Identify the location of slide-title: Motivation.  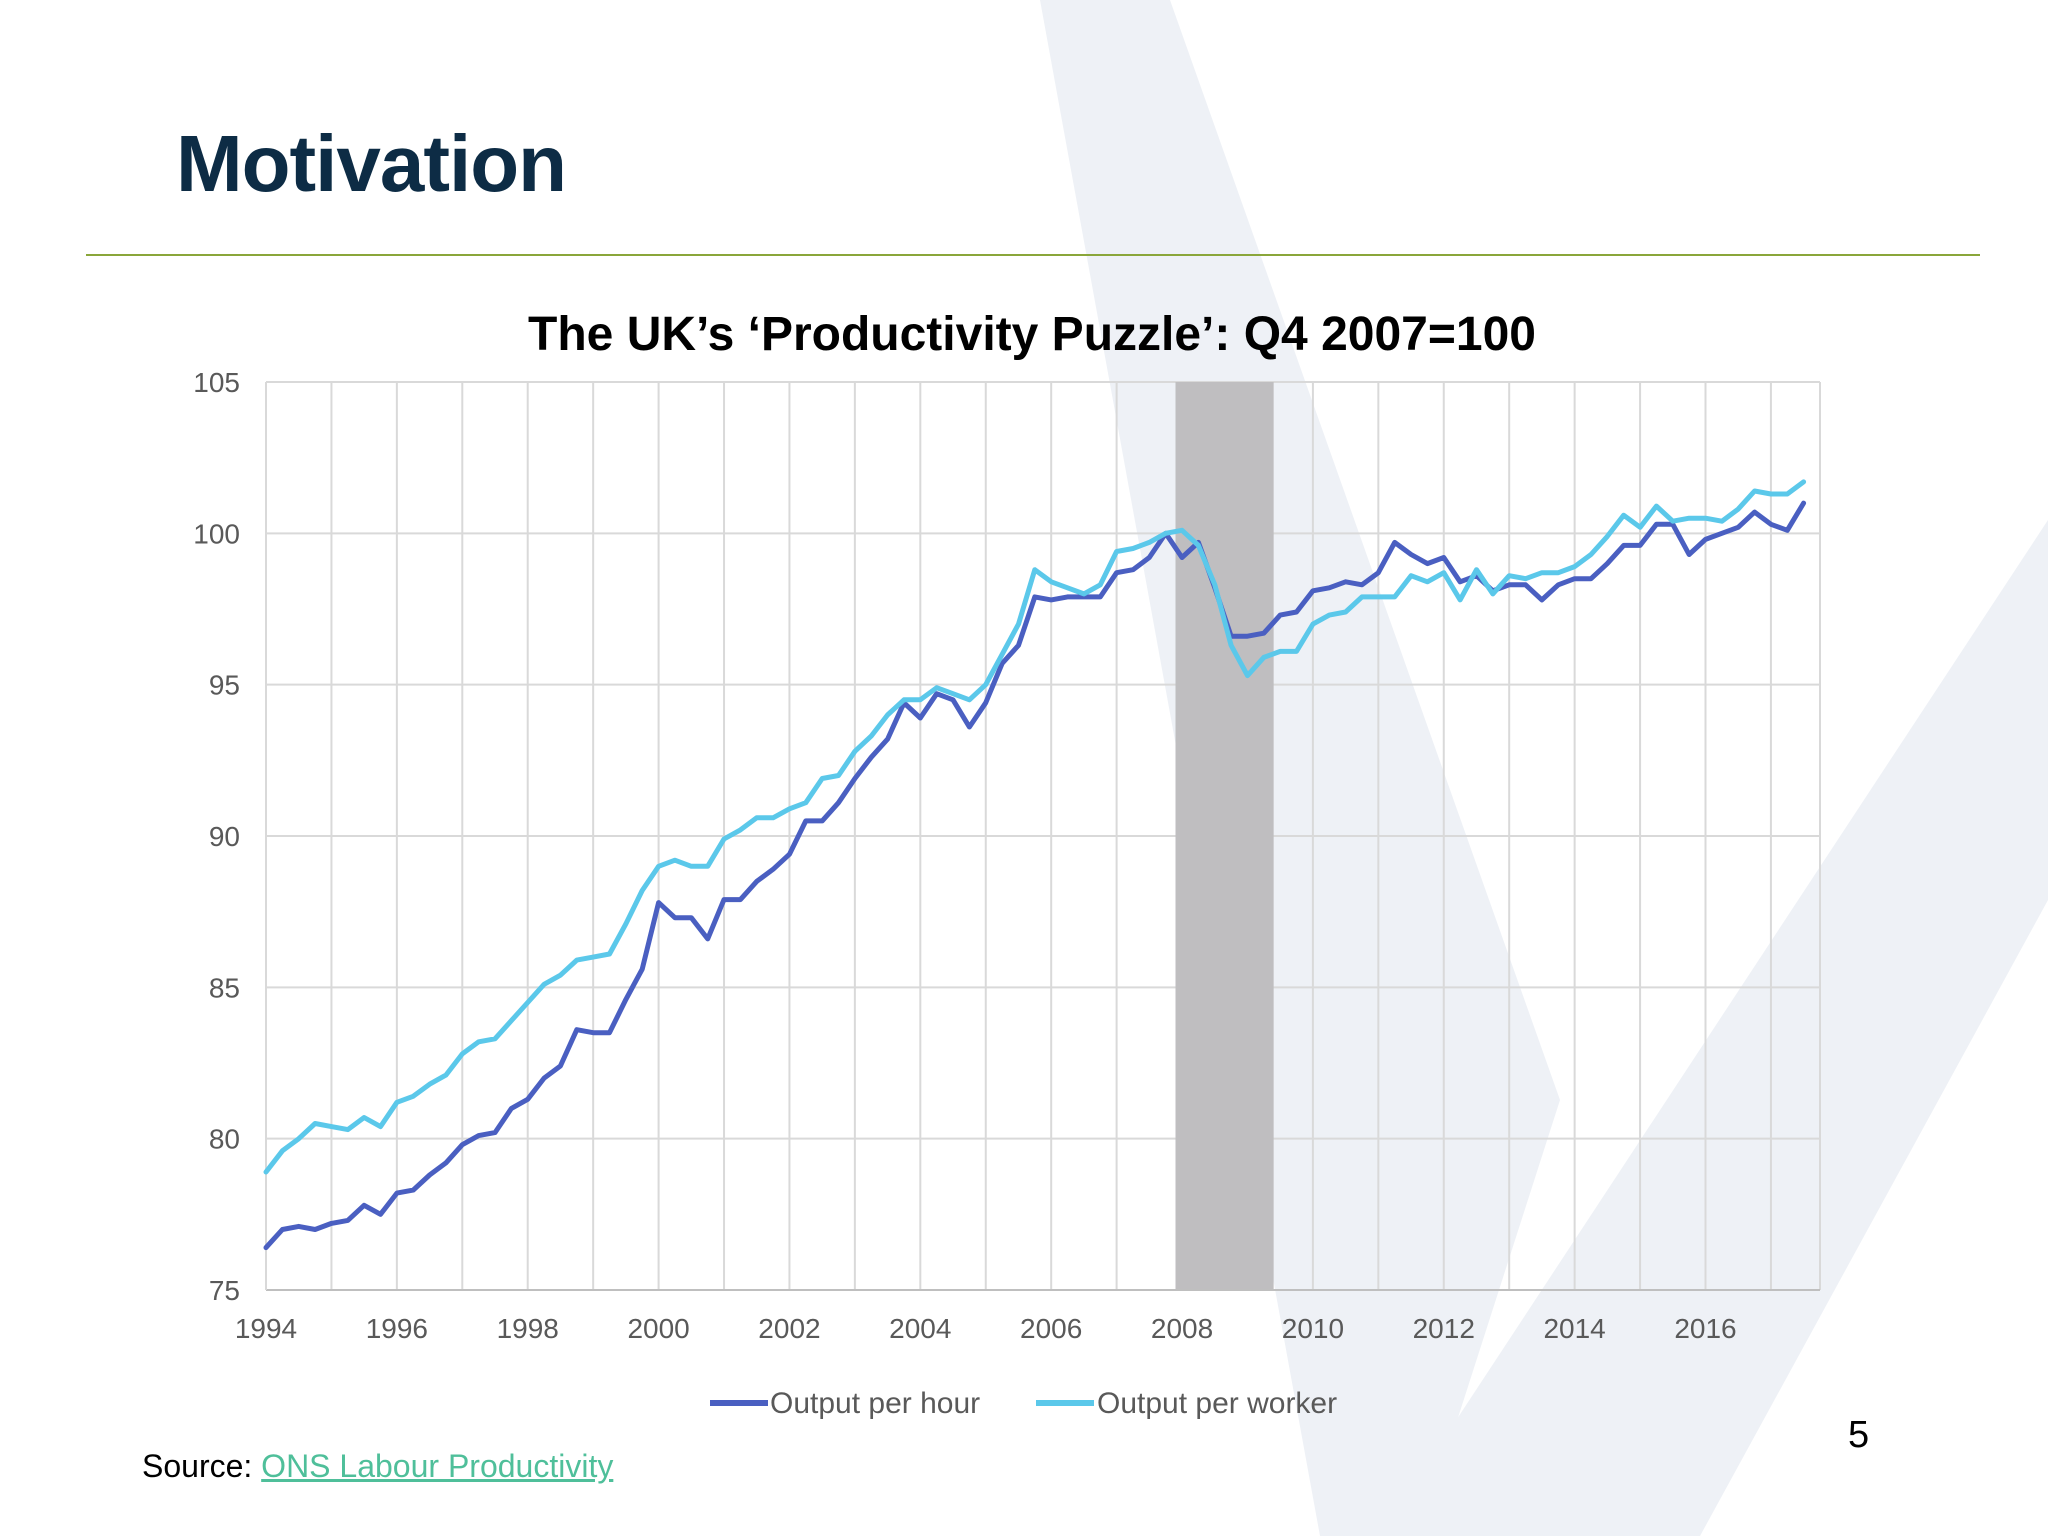
(371, 163).